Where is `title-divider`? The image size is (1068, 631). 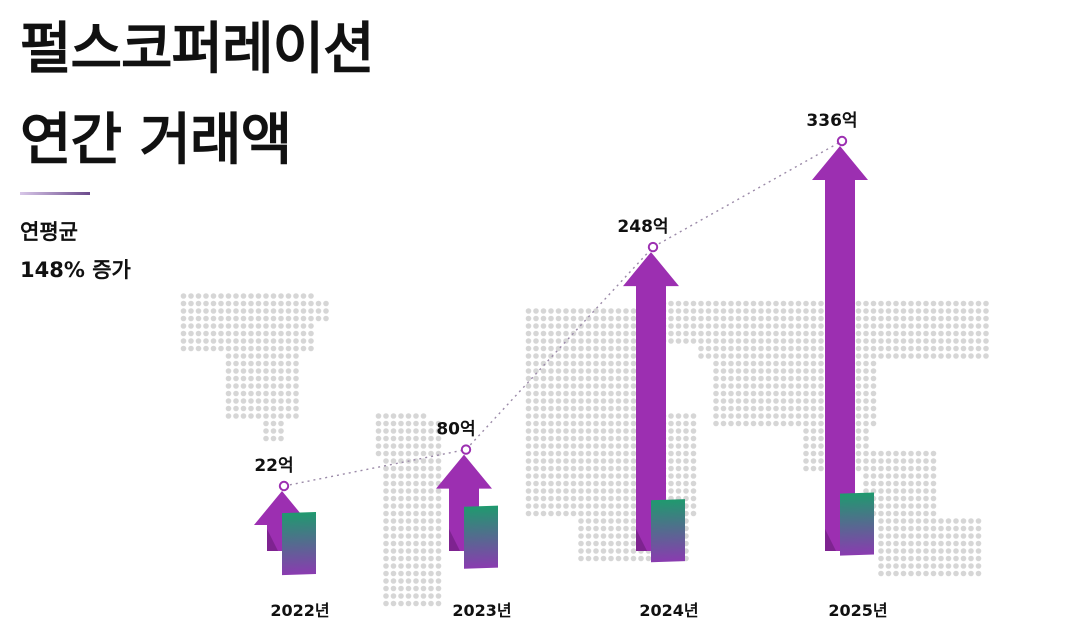
title-divider is located at coordinates (55, 193).